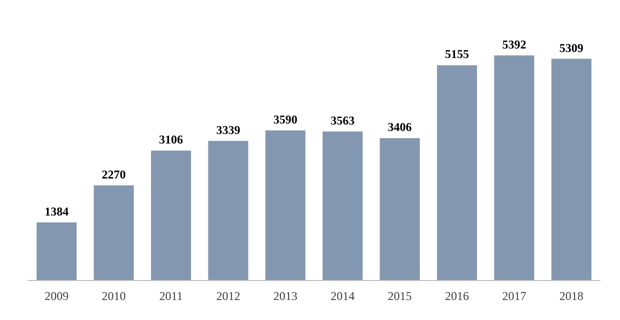 This screenshot has width=620, height=320. I want to click on data-label: 3590, so click(285, 119).